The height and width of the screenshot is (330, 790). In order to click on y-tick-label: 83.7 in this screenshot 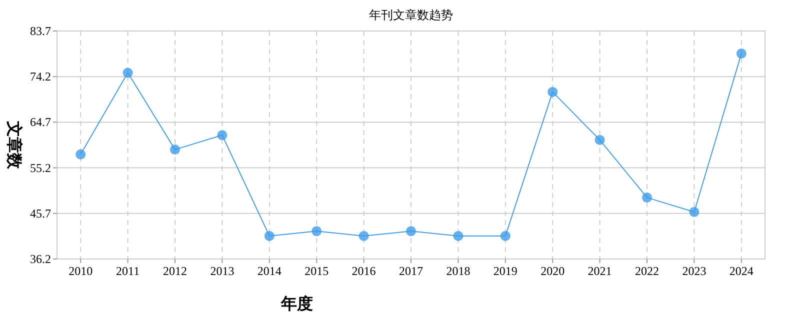, I will do `click(40, 31)`.